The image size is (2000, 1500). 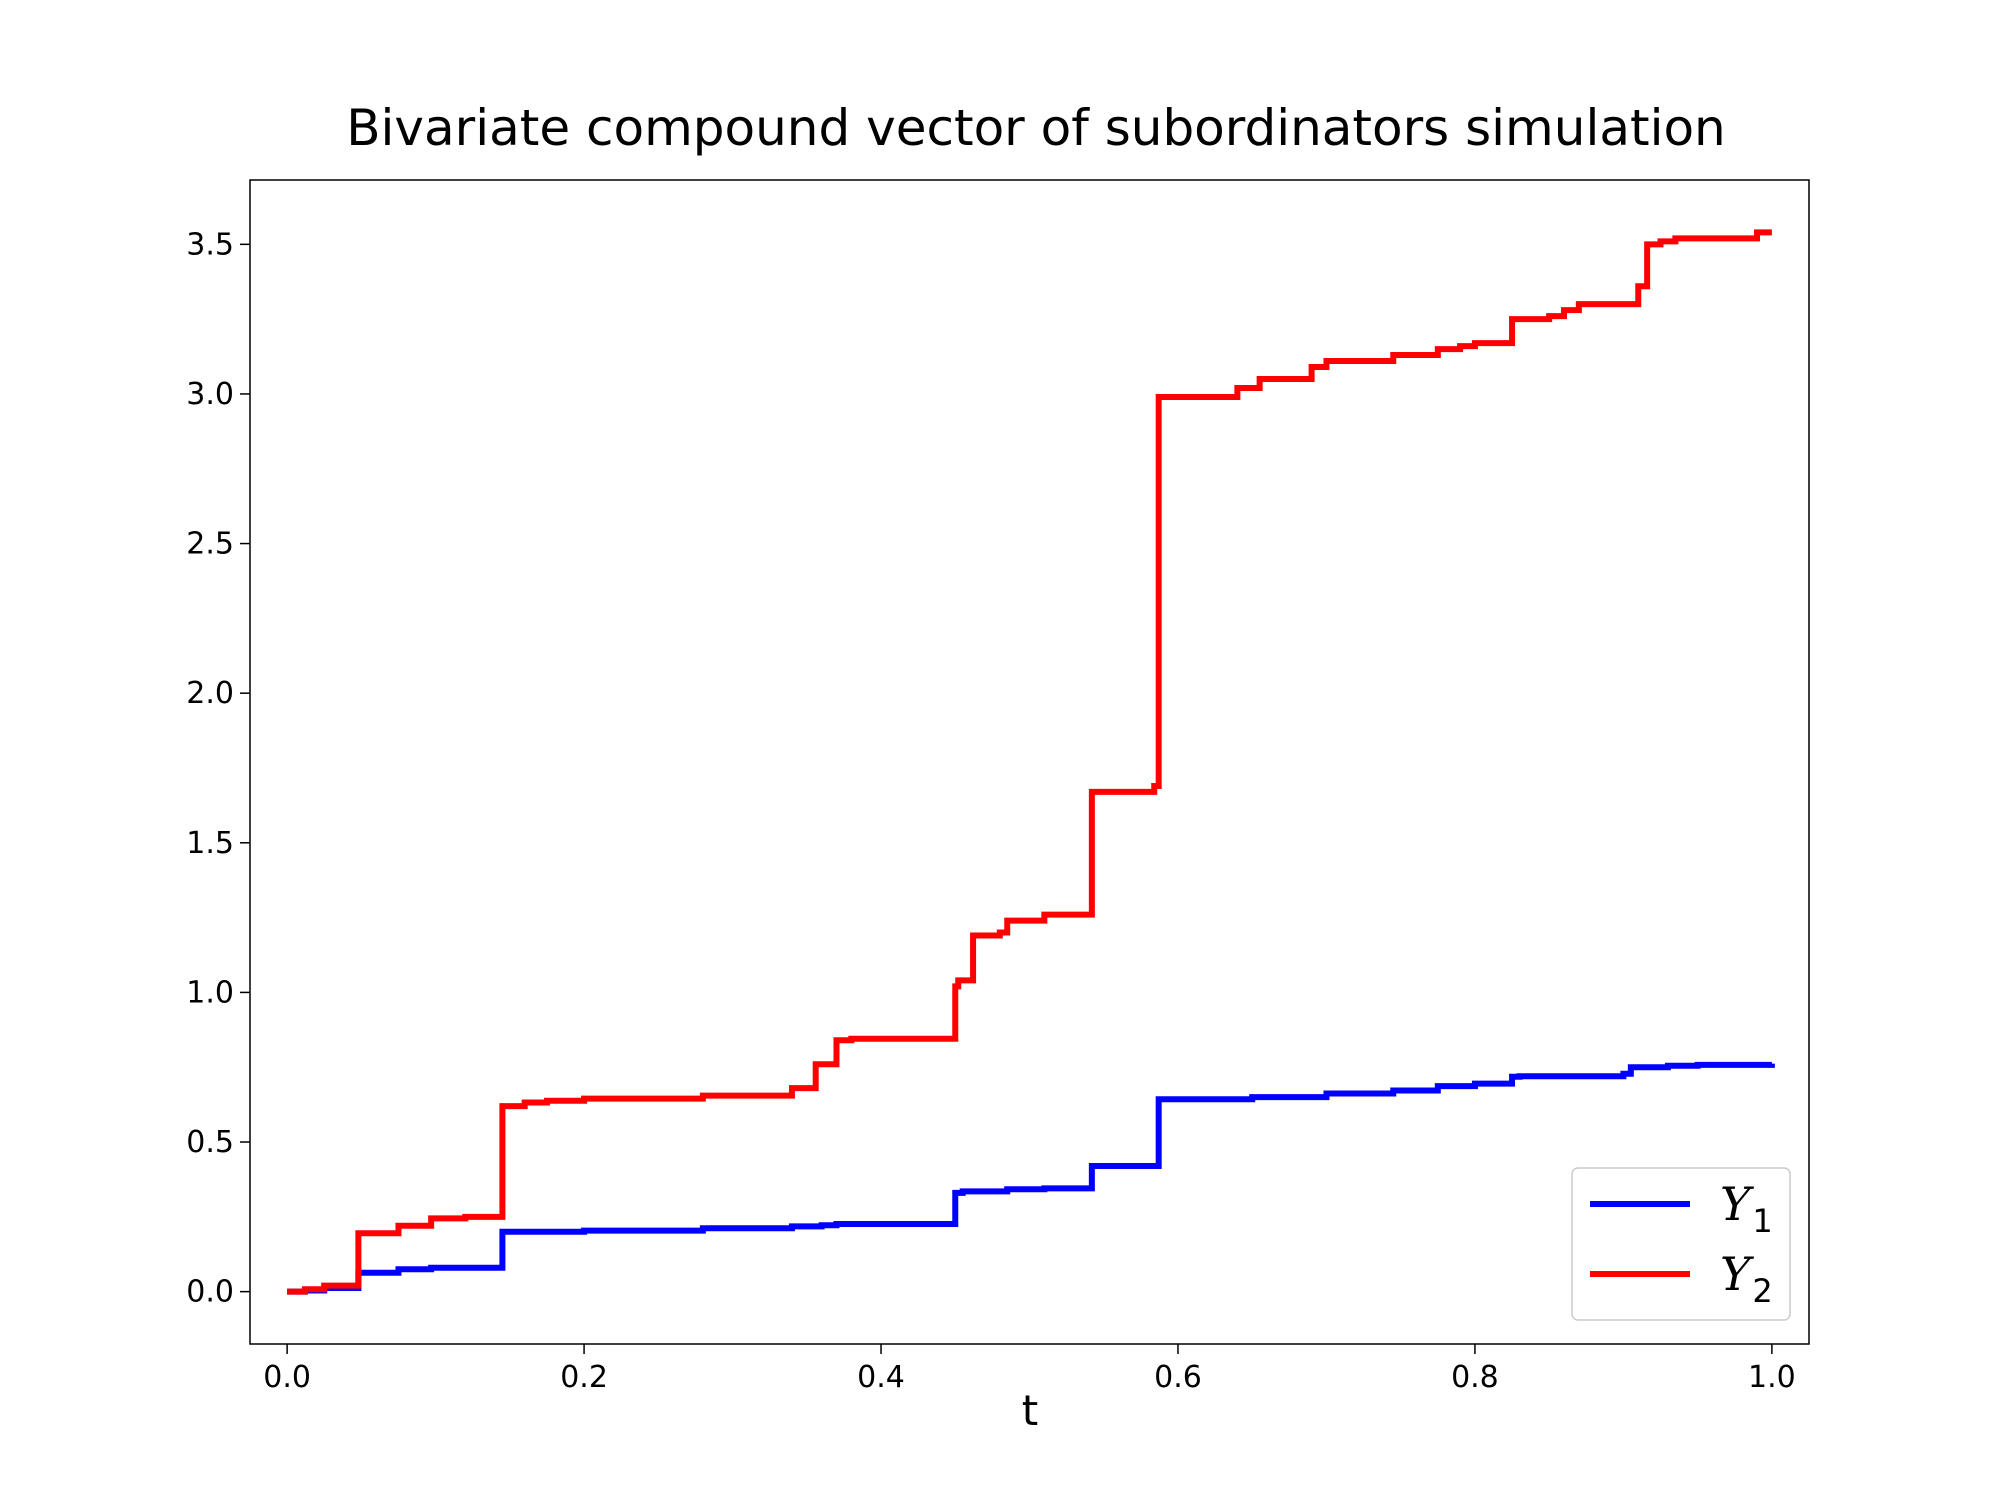 I want to click on y-tick-label: 3.5, so click(x=210, y=244).